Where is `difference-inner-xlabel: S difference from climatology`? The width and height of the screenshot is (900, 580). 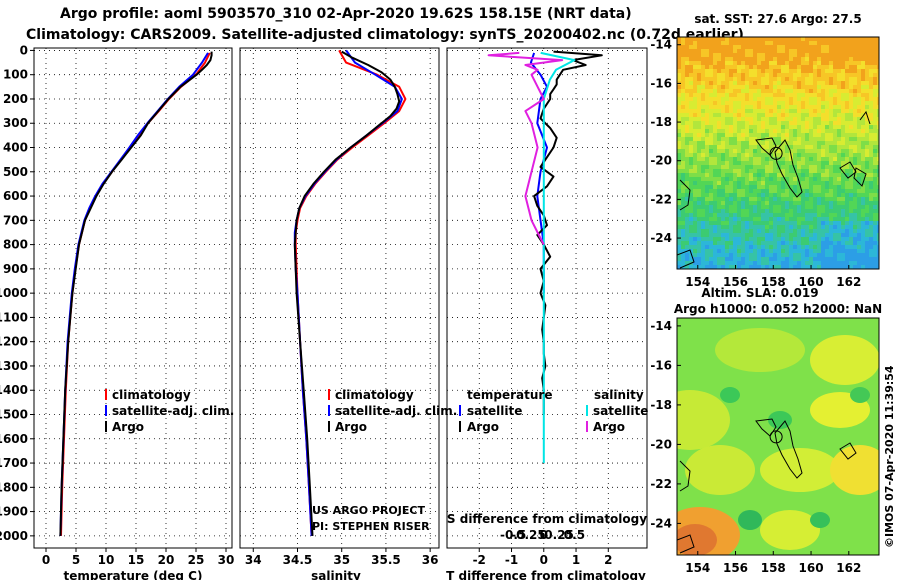 difference-inner-xlabel: S difference from climatology is located at coordinates (547, 519).